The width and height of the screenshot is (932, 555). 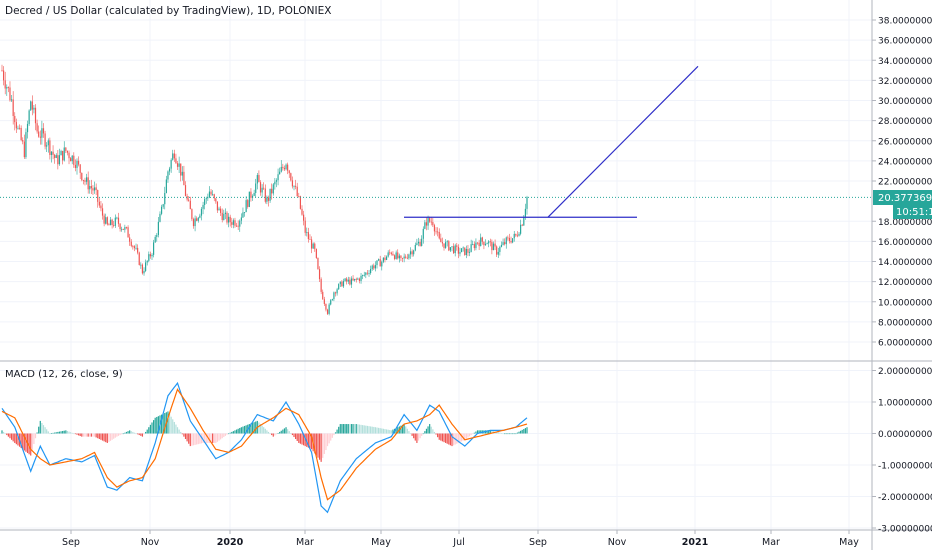 I want to click on time-axis: Sep Nov 2020 Mar May Jul Sep Nov 2021 Mar May, so click(x=460, y=539).